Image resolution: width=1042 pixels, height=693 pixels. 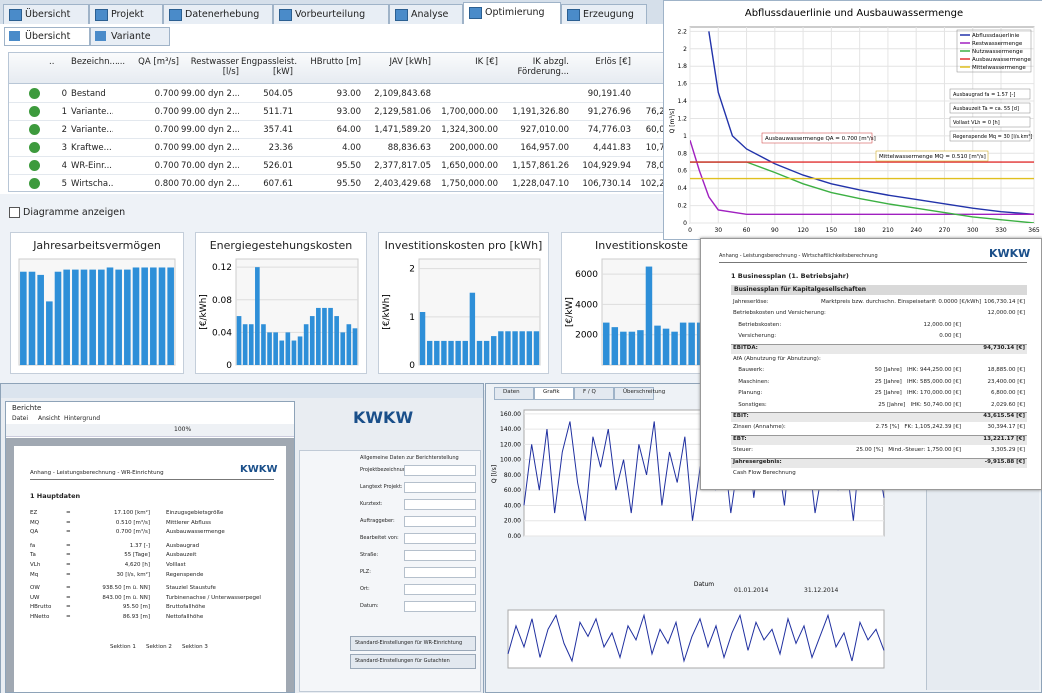 I want to click on tab-label: Datenerhebung, so click(x=222, y=14).